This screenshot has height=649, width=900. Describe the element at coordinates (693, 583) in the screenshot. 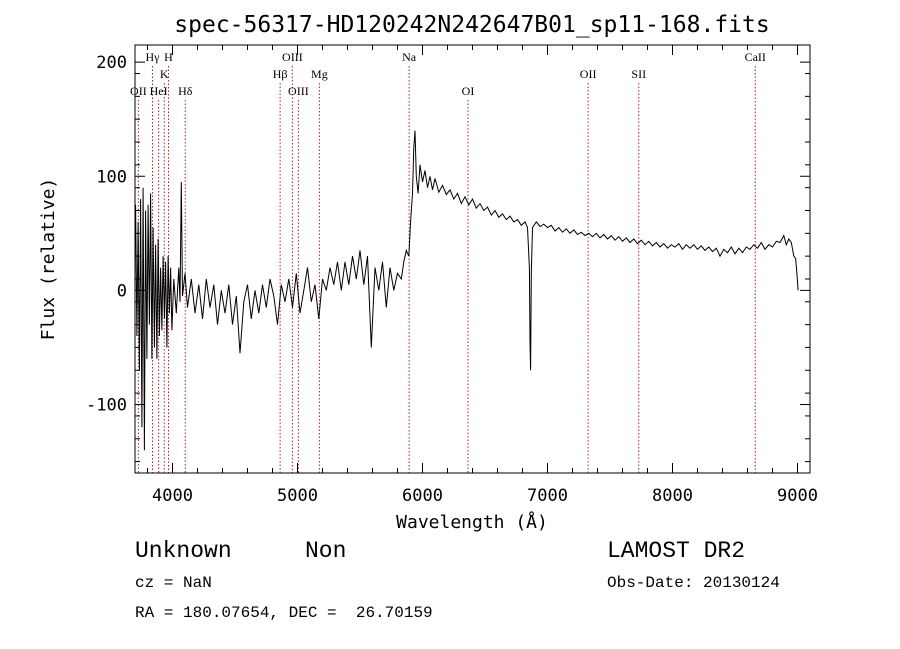

I see `observation-date: Obs-Date: 20130124` at that location.